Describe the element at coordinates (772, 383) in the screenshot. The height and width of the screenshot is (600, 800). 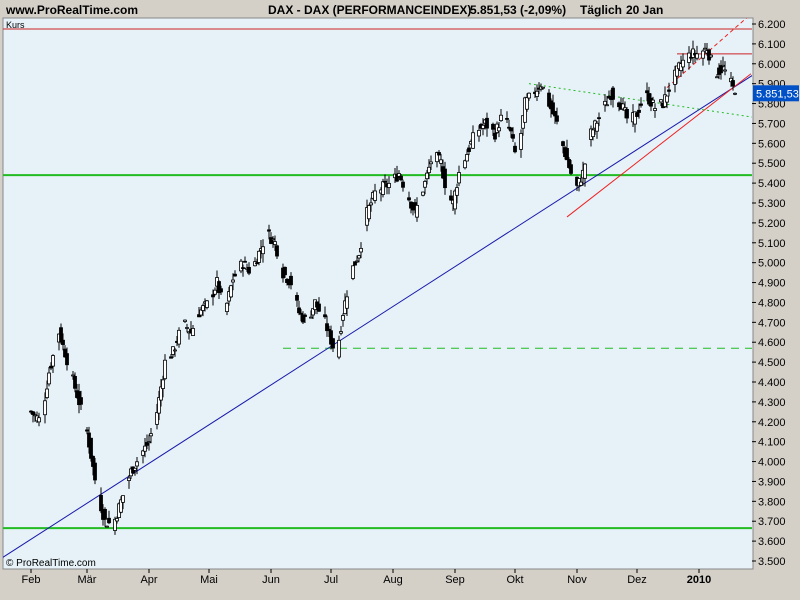
I see `y-tick-label: 4.400` at that location.